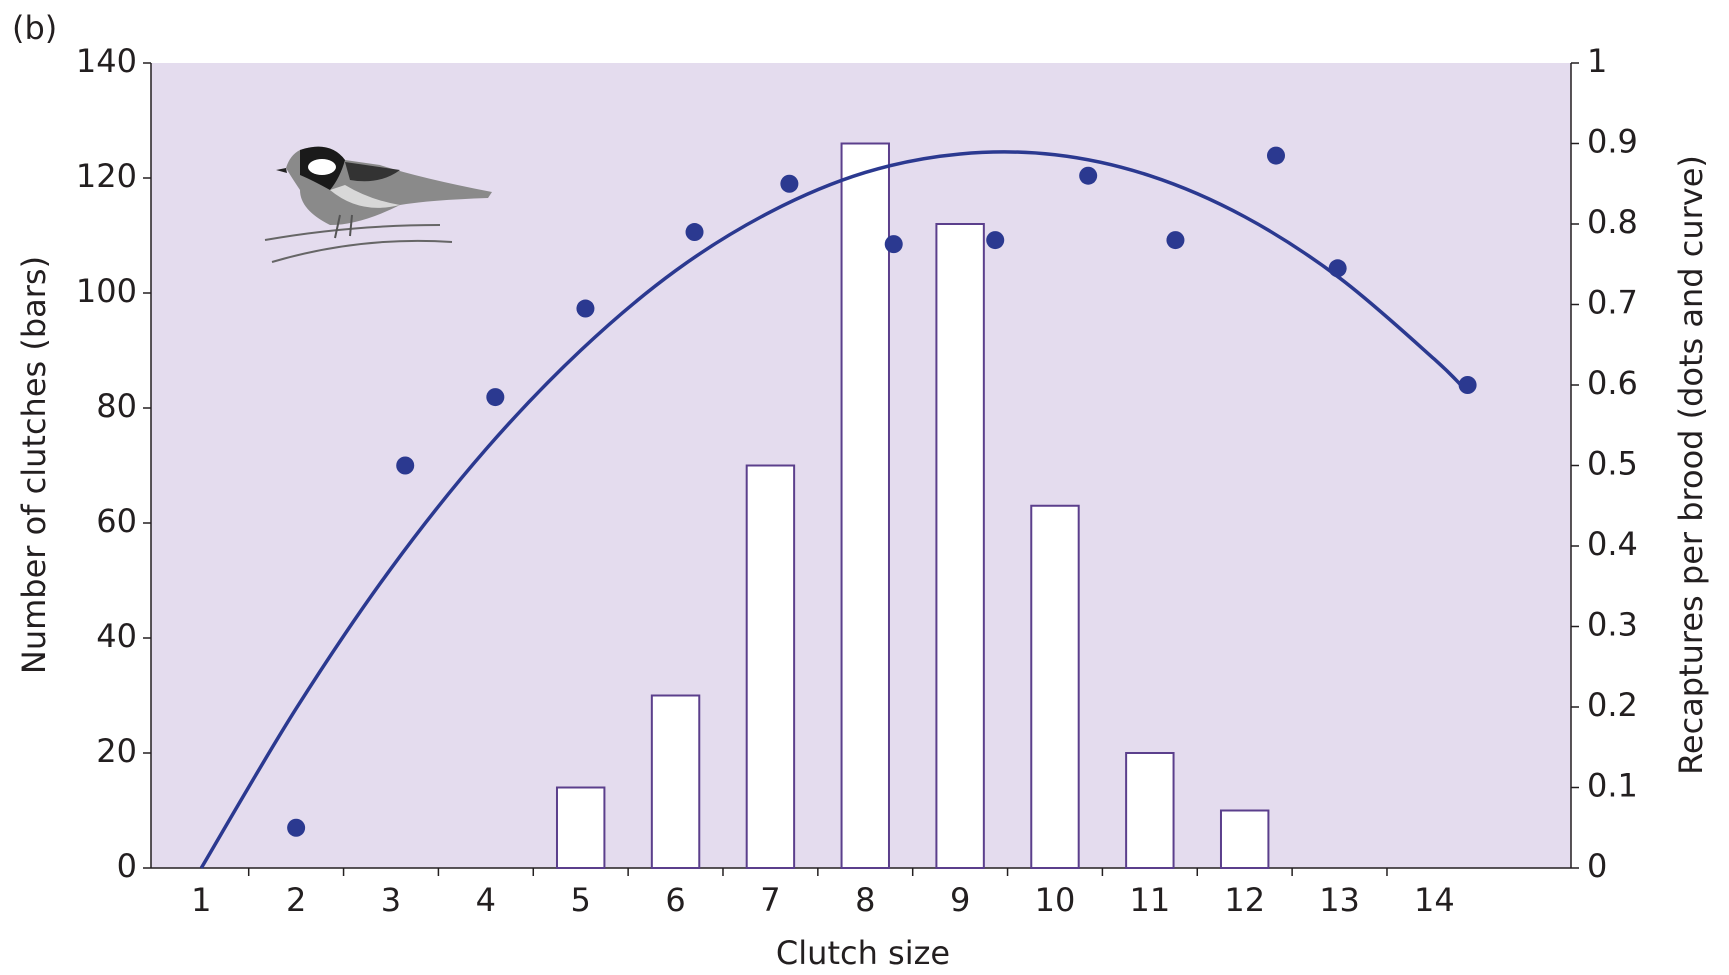 The width and height of the screenshot is (1729, 975). I want to click on y-tick-label: 140, so click(106, 61).